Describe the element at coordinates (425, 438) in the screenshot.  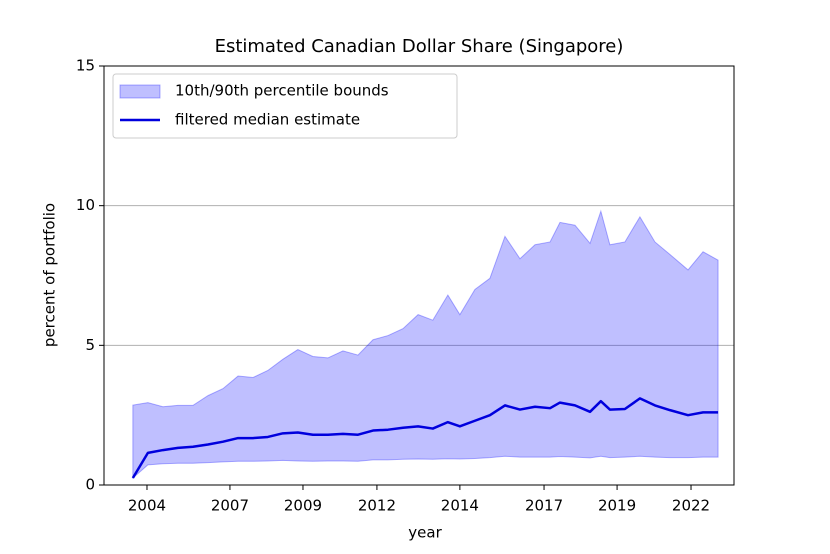
I see `median-line` at that location.